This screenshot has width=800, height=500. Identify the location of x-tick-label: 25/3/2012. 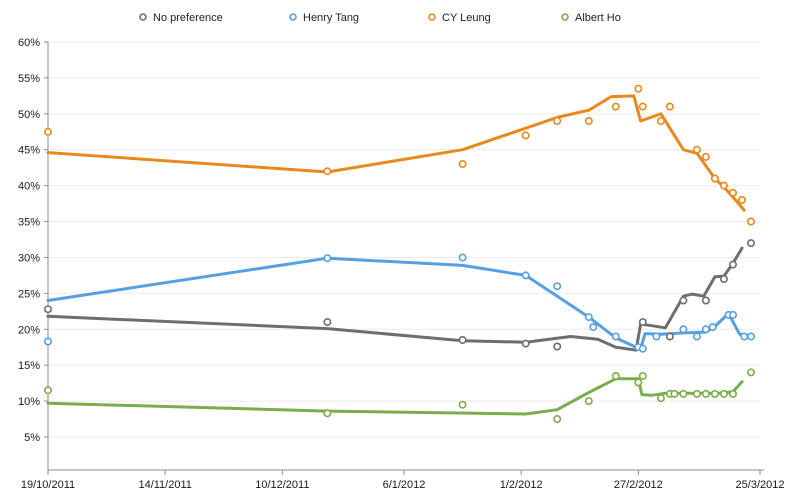
(760, 485).